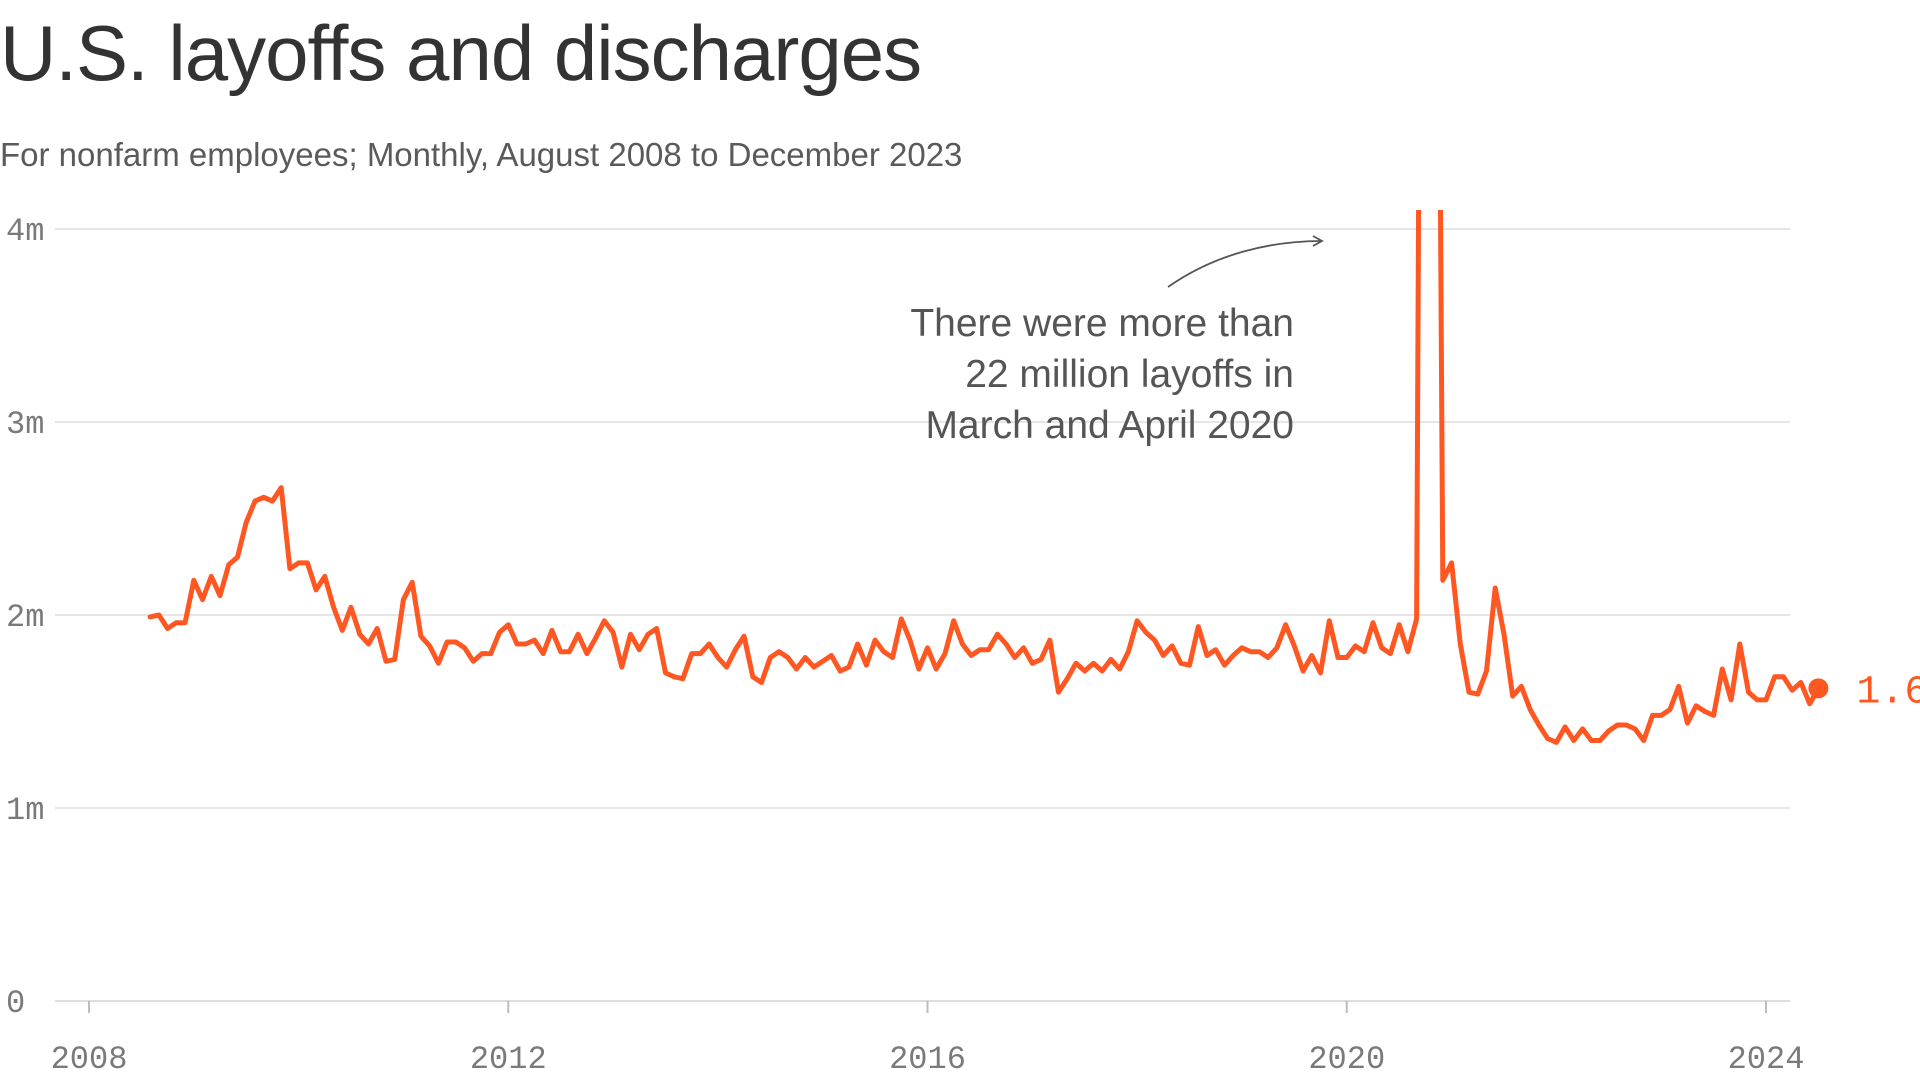 The height and width of the screenshot is (1080, 1920). Describe the element at coordinates (1818, 688) in the screenshot. I see `end-point` at that location.